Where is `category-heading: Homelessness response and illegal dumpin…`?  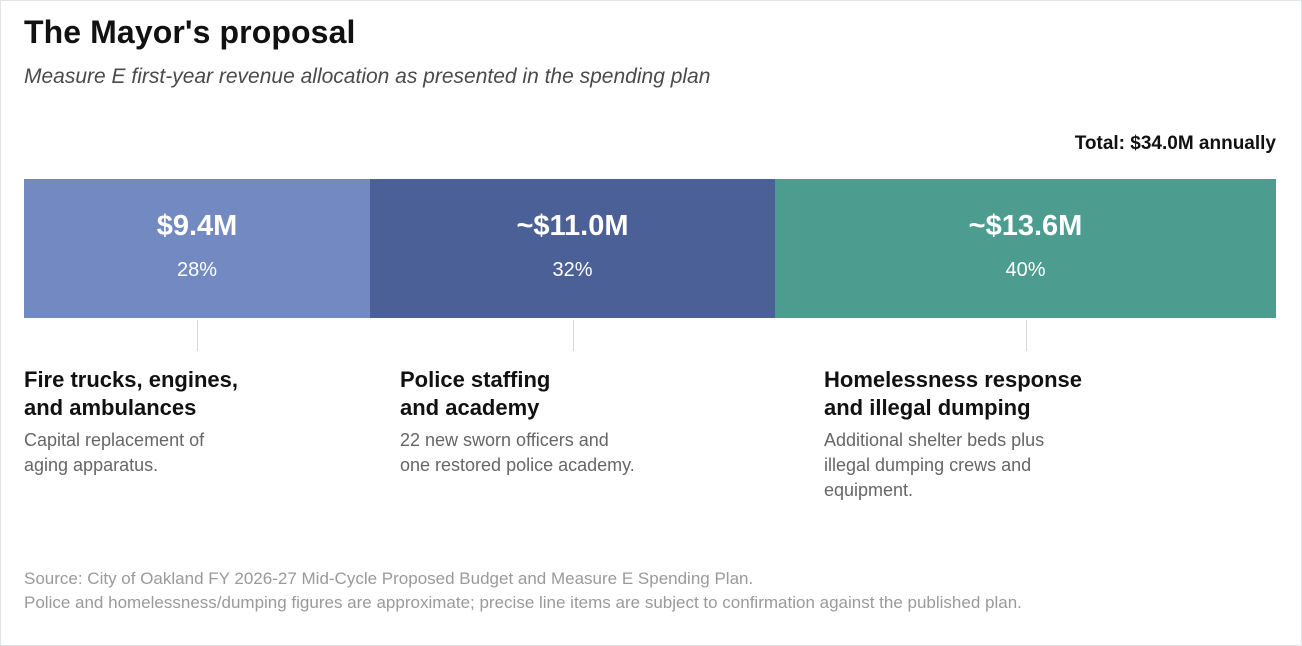 category-heading: Homelessness response and illegal dumpin… is located at coordinates (953, 393).